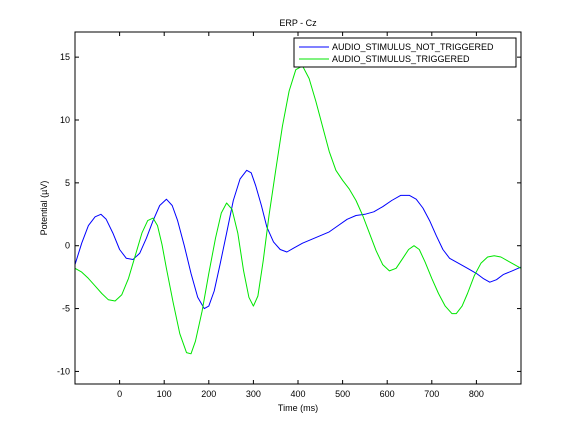 The image size is (576, 432). I want to click on legend-label-2: AUDIO_STIMULUS_TRIGGERED, so click(401, 59).